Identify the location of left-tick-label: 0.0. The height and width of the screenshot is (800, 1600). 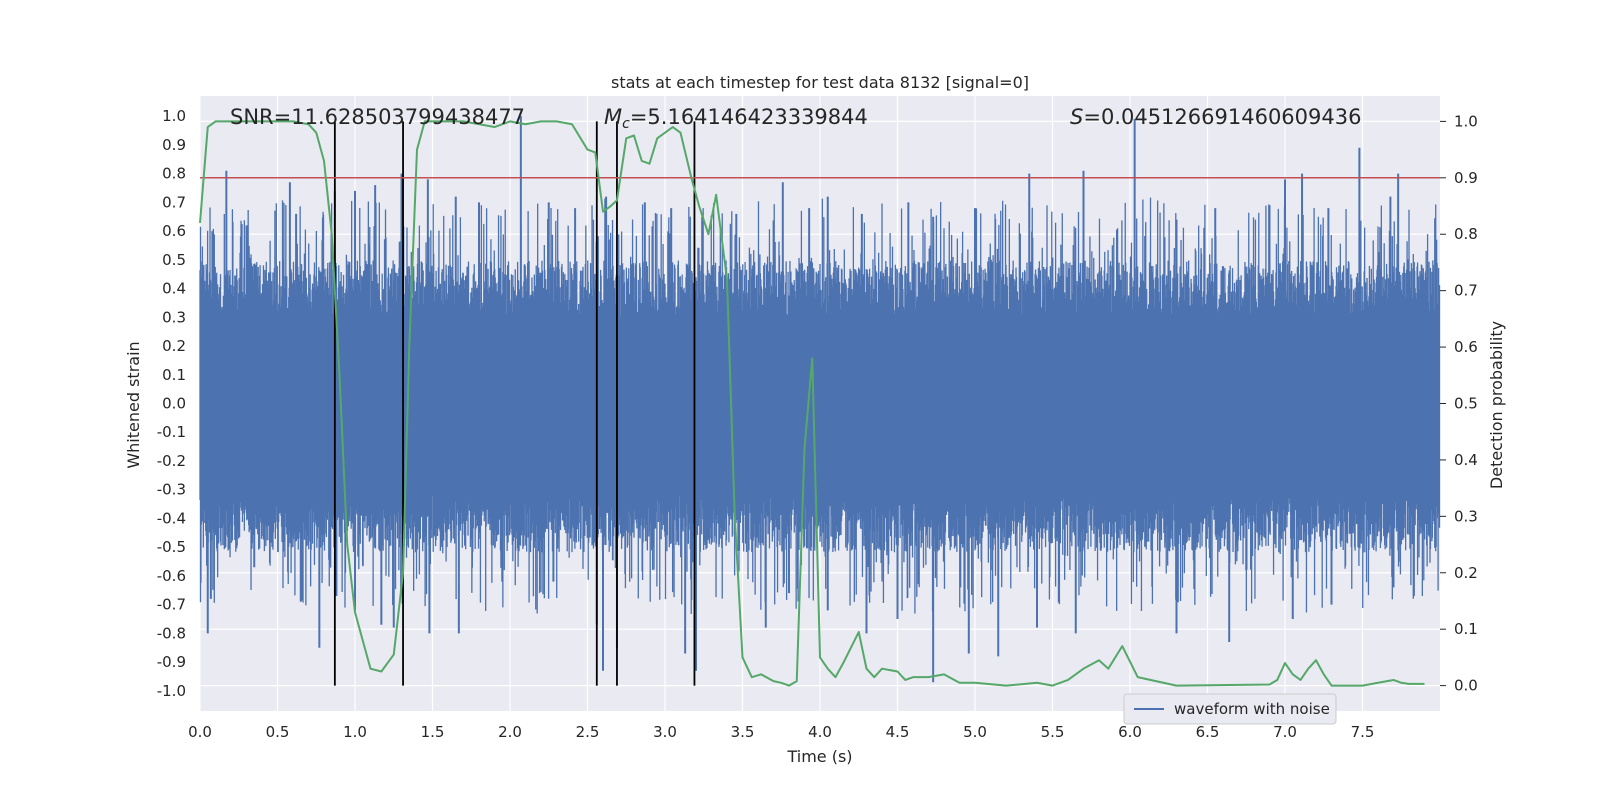
(174, 404).